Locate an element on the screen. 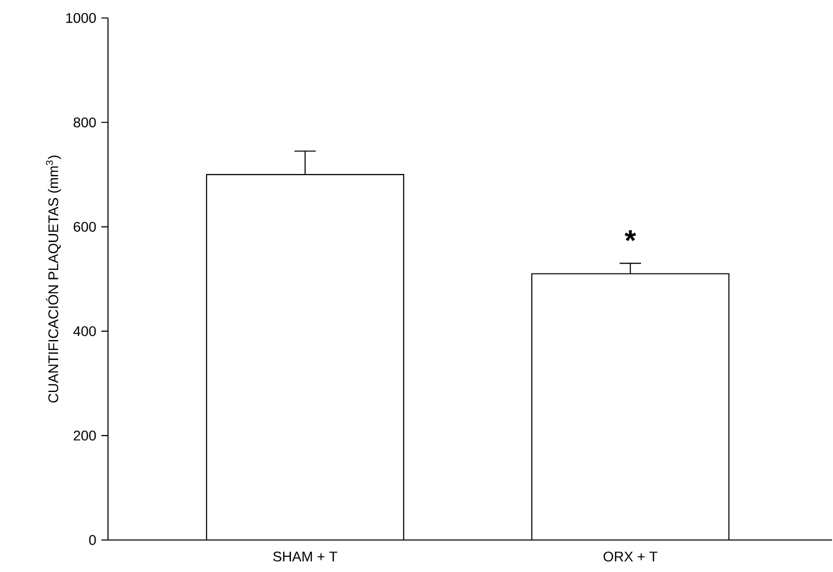 The height and width of the screenshot is (572, 833). y-tick-label: 600 is located at coordinates (85, 227).